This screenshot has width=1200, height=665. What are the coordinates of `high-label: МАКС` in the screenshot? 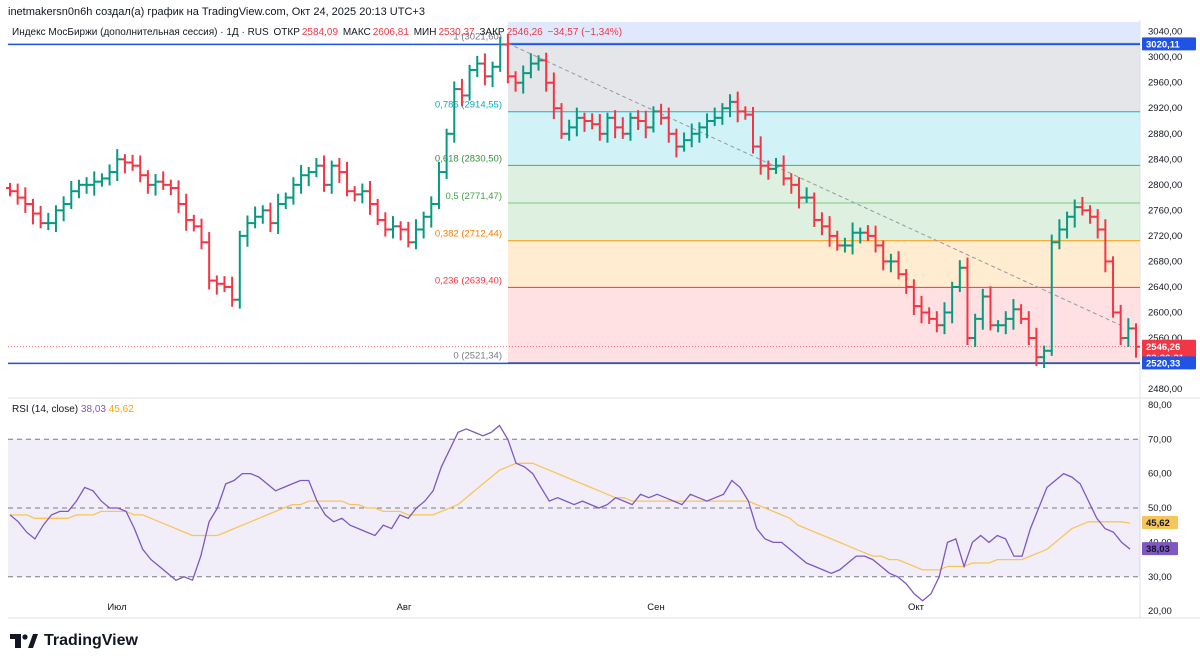 It's located at (356, 32).